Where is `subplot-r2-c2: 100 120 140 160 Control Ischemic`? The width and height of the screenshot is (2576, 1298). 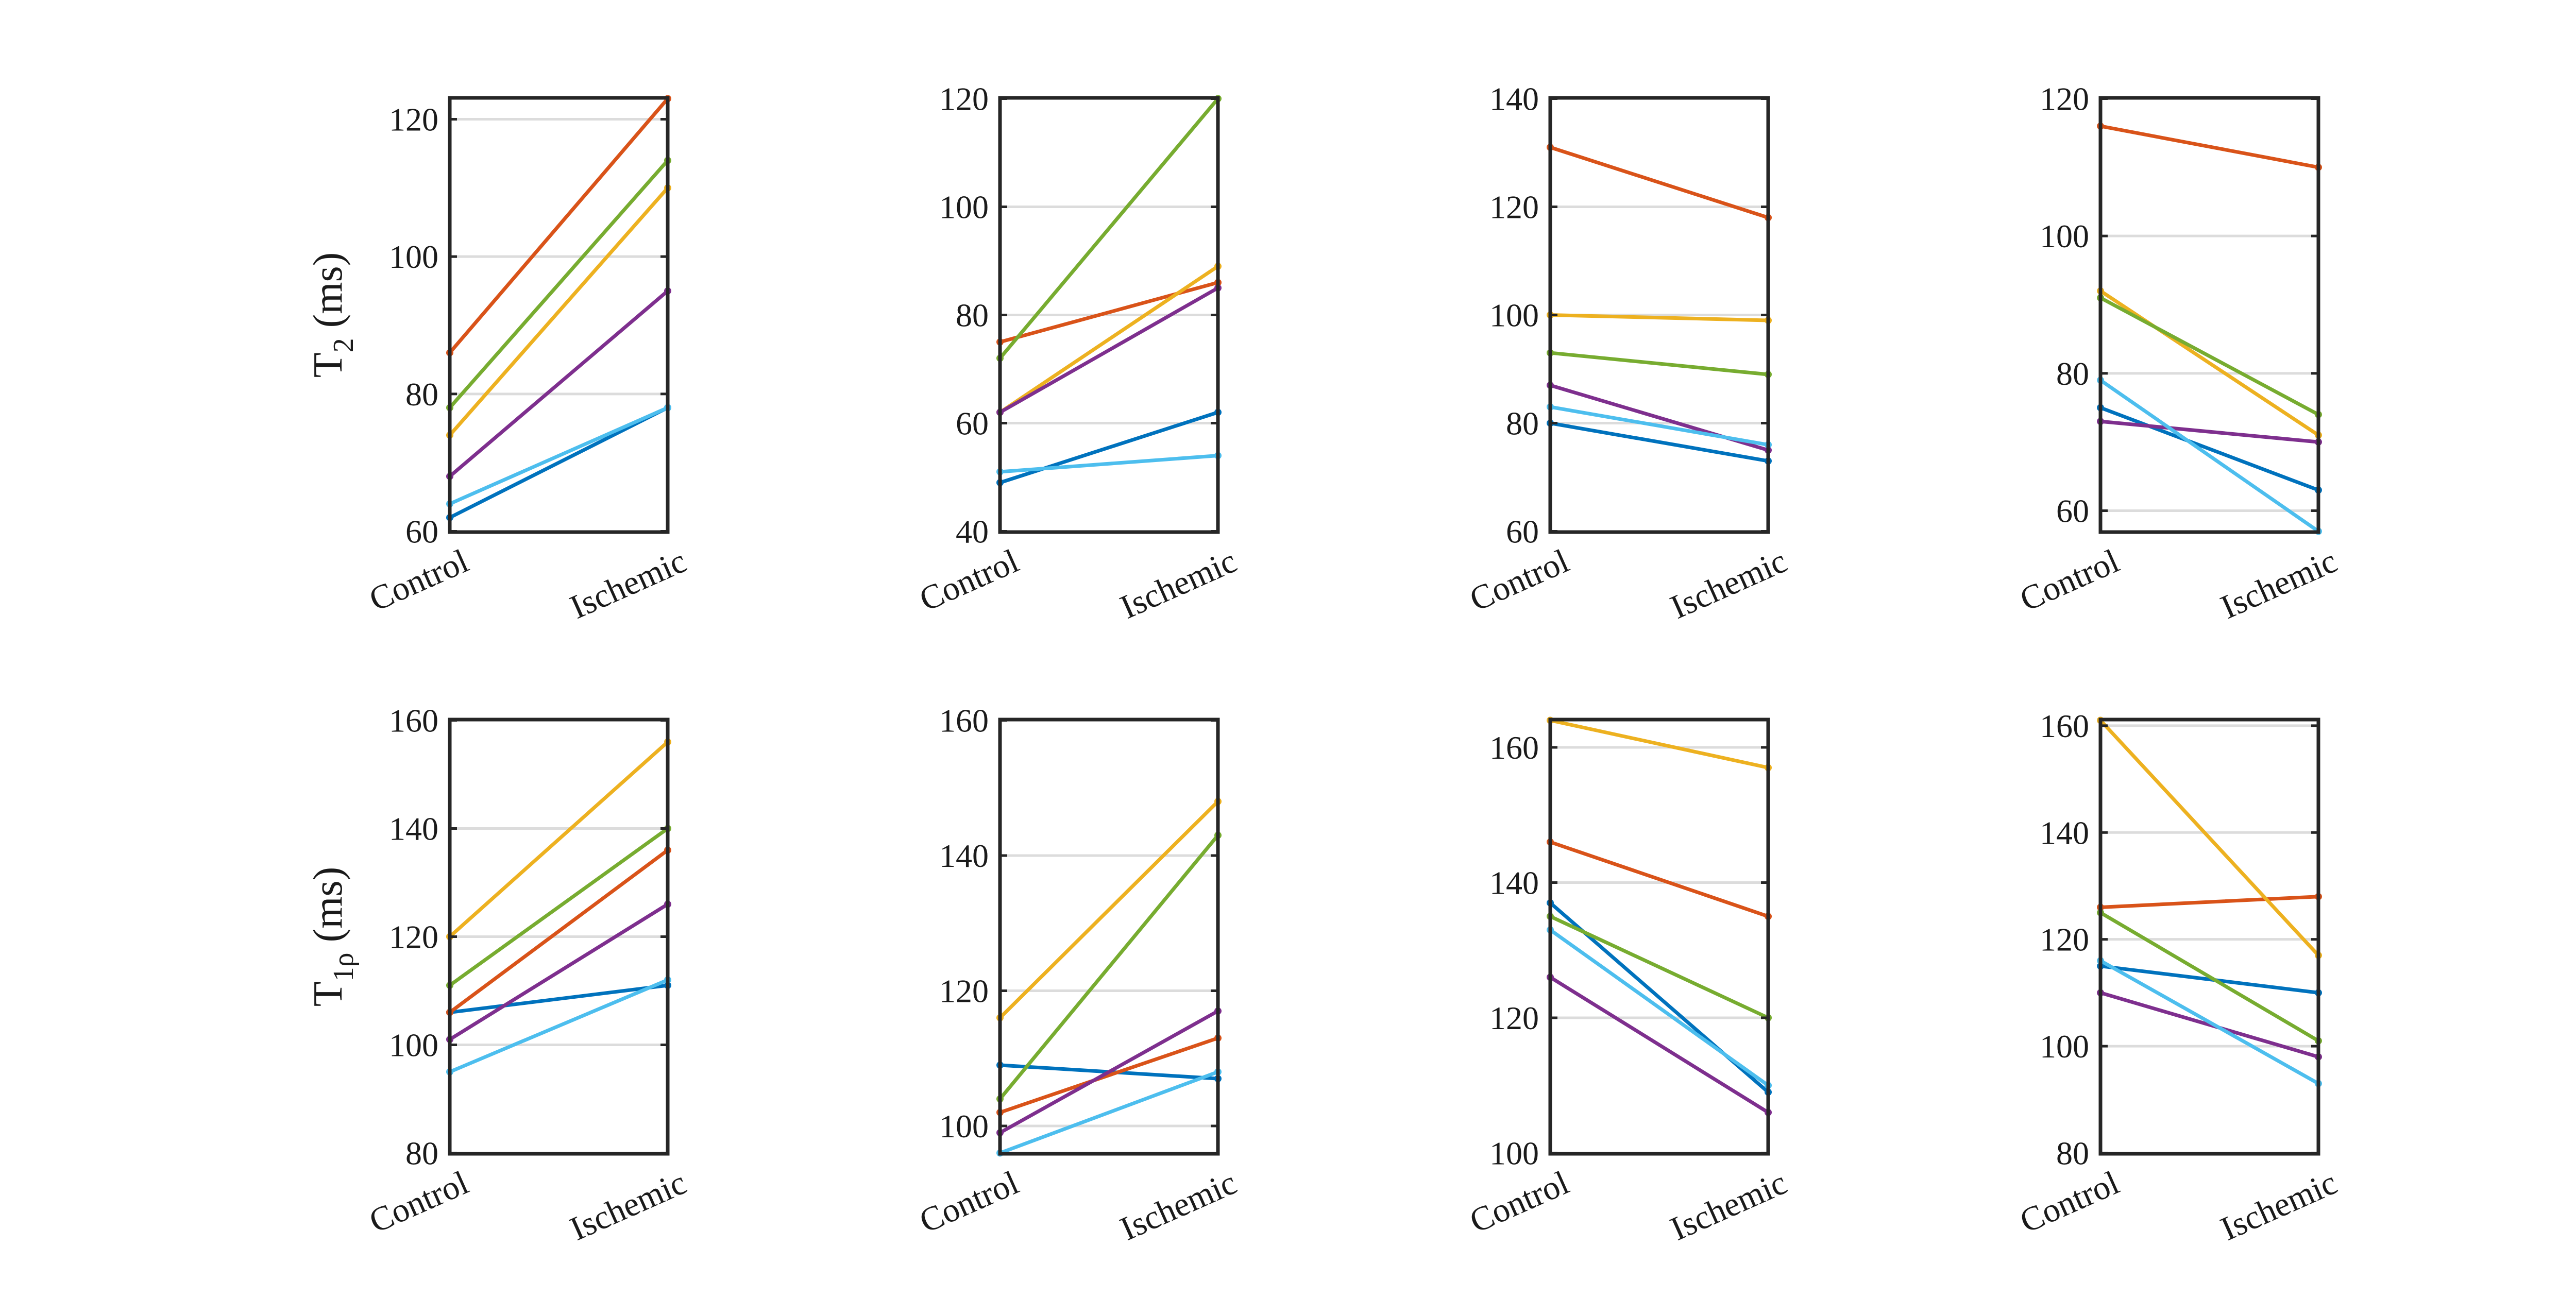
subplot-r2-c2: 100 120 140 160 Control Ischemic is located at coordinates (1078, 975).